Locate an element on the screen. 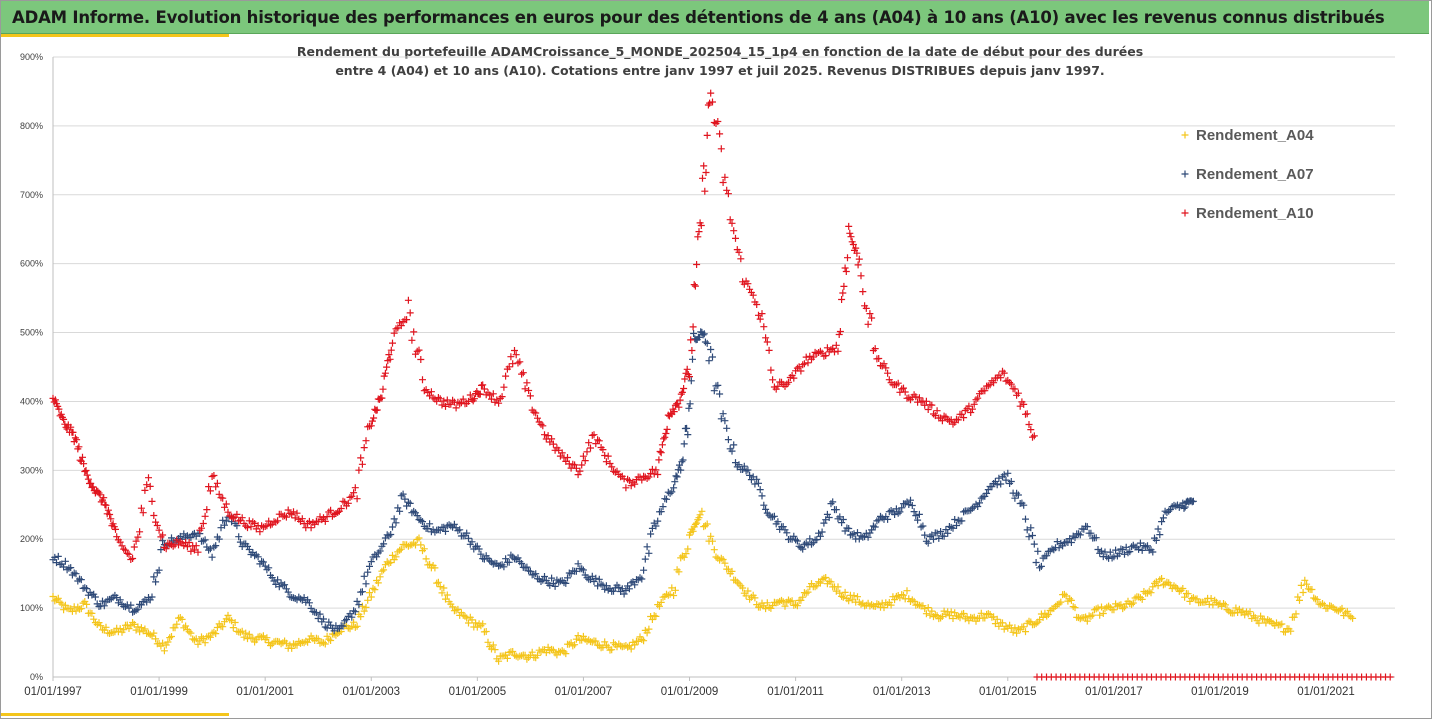 Image resolution: width=1432 pixels, height=719 pixels. x-tick-label: 01/01/2011 is located at coordinates (795, 692).